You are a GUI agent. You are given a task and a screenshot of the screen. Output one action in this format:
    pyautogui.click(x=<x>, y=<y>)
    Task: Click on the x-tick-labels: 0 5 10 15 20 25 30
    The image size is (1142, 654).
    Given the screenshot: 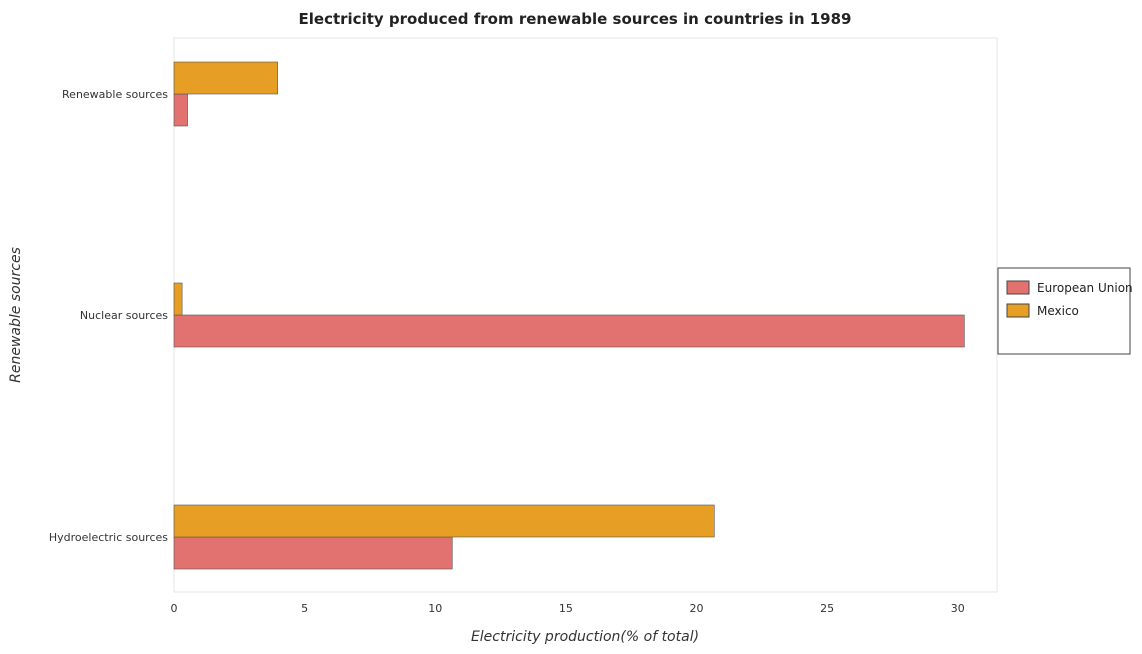 What is the action you would take?
    pyautogui.click(x=568, y=608)
    